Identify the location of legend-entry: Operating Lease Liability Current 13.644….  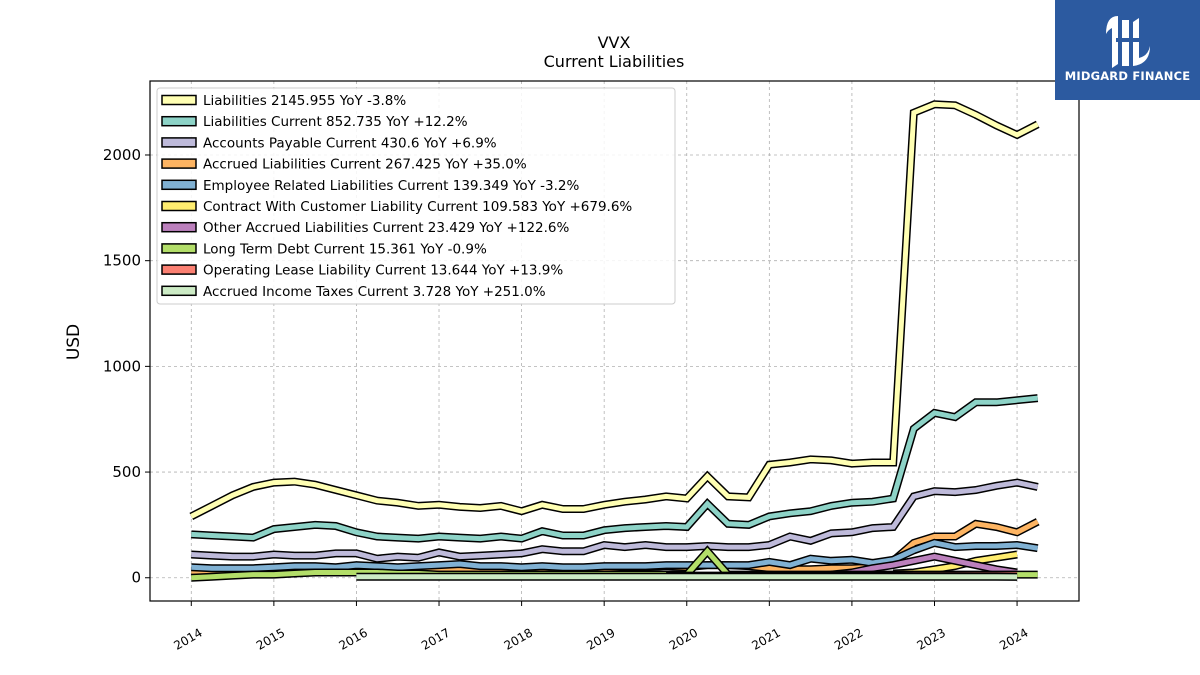
(383, 271).